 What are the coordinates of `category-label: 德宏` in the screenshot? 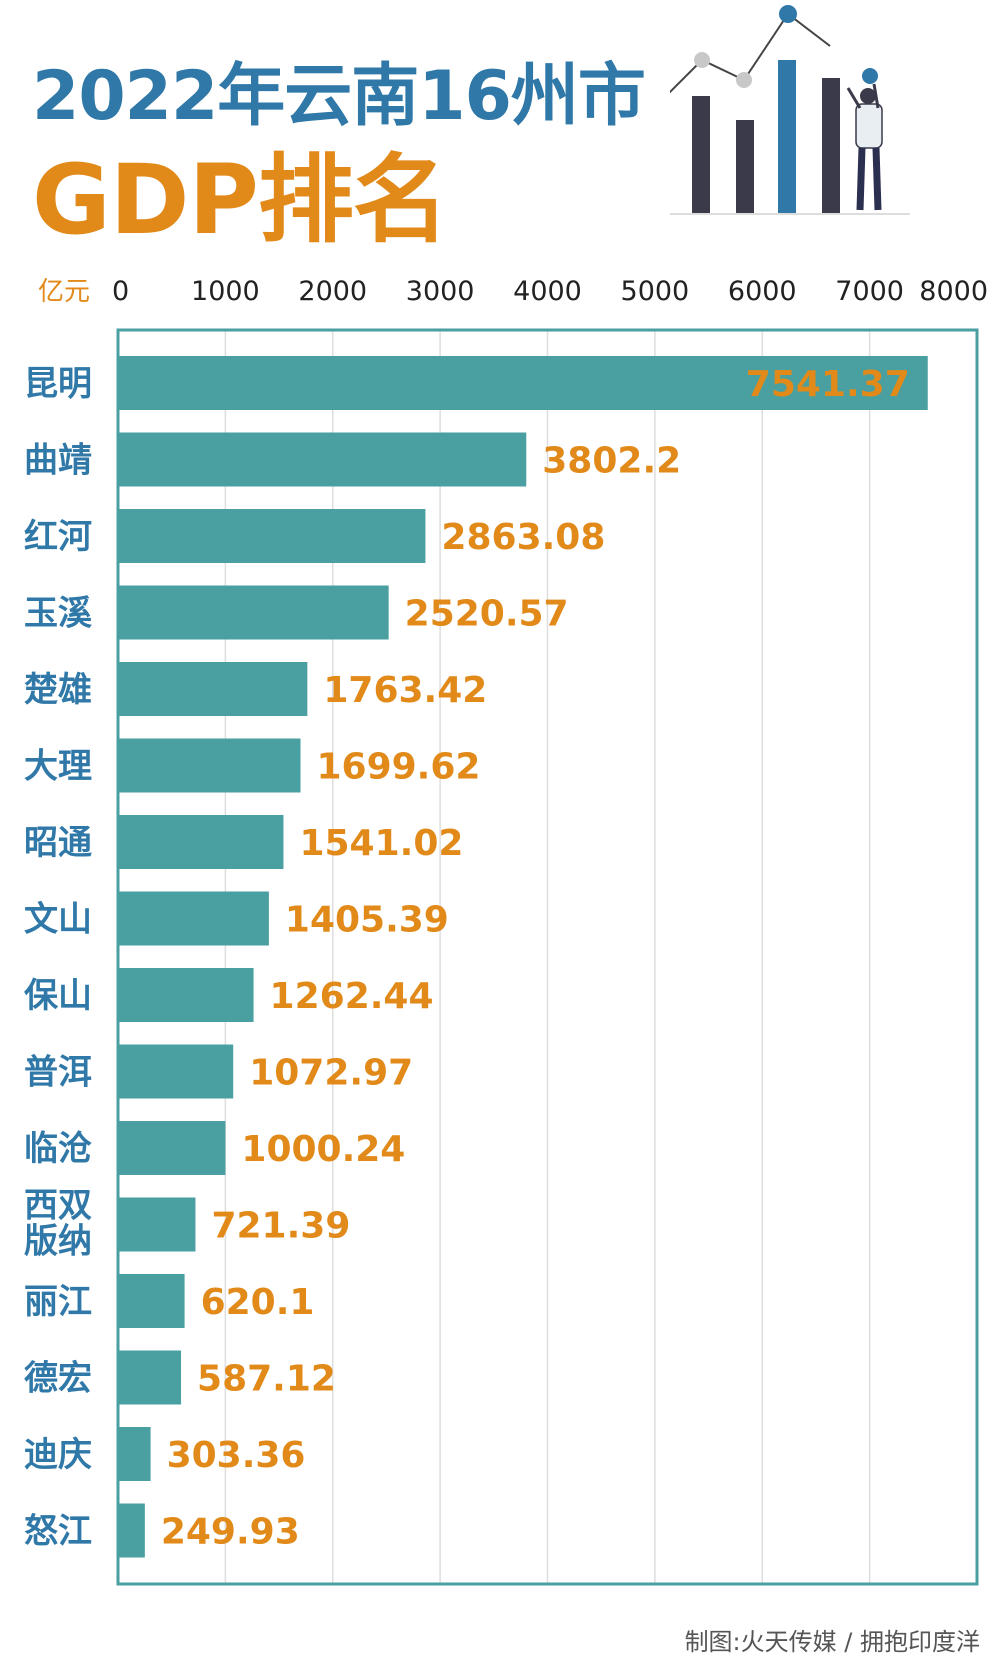 It's located at (58, 1379).